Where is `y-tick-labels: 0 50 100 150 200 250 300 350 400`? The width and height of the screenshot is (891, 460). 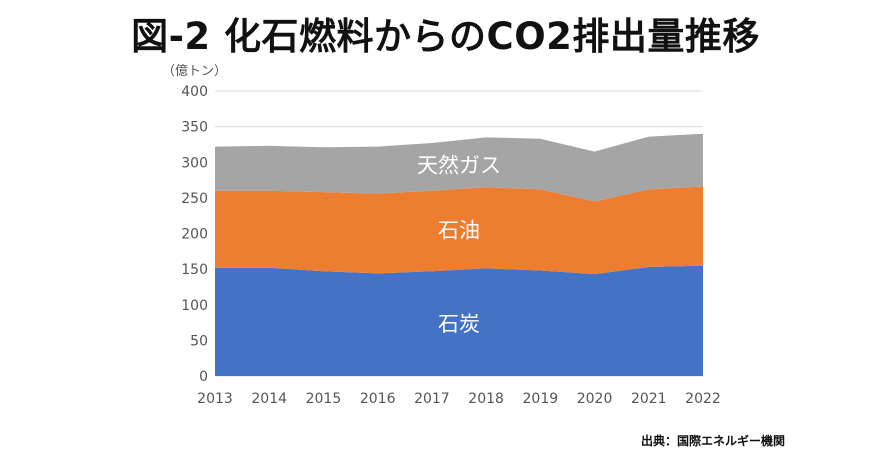
y-tick-labels: 0 50 100 150 200 250 300 350 400 is located at coordinates (194, 234).